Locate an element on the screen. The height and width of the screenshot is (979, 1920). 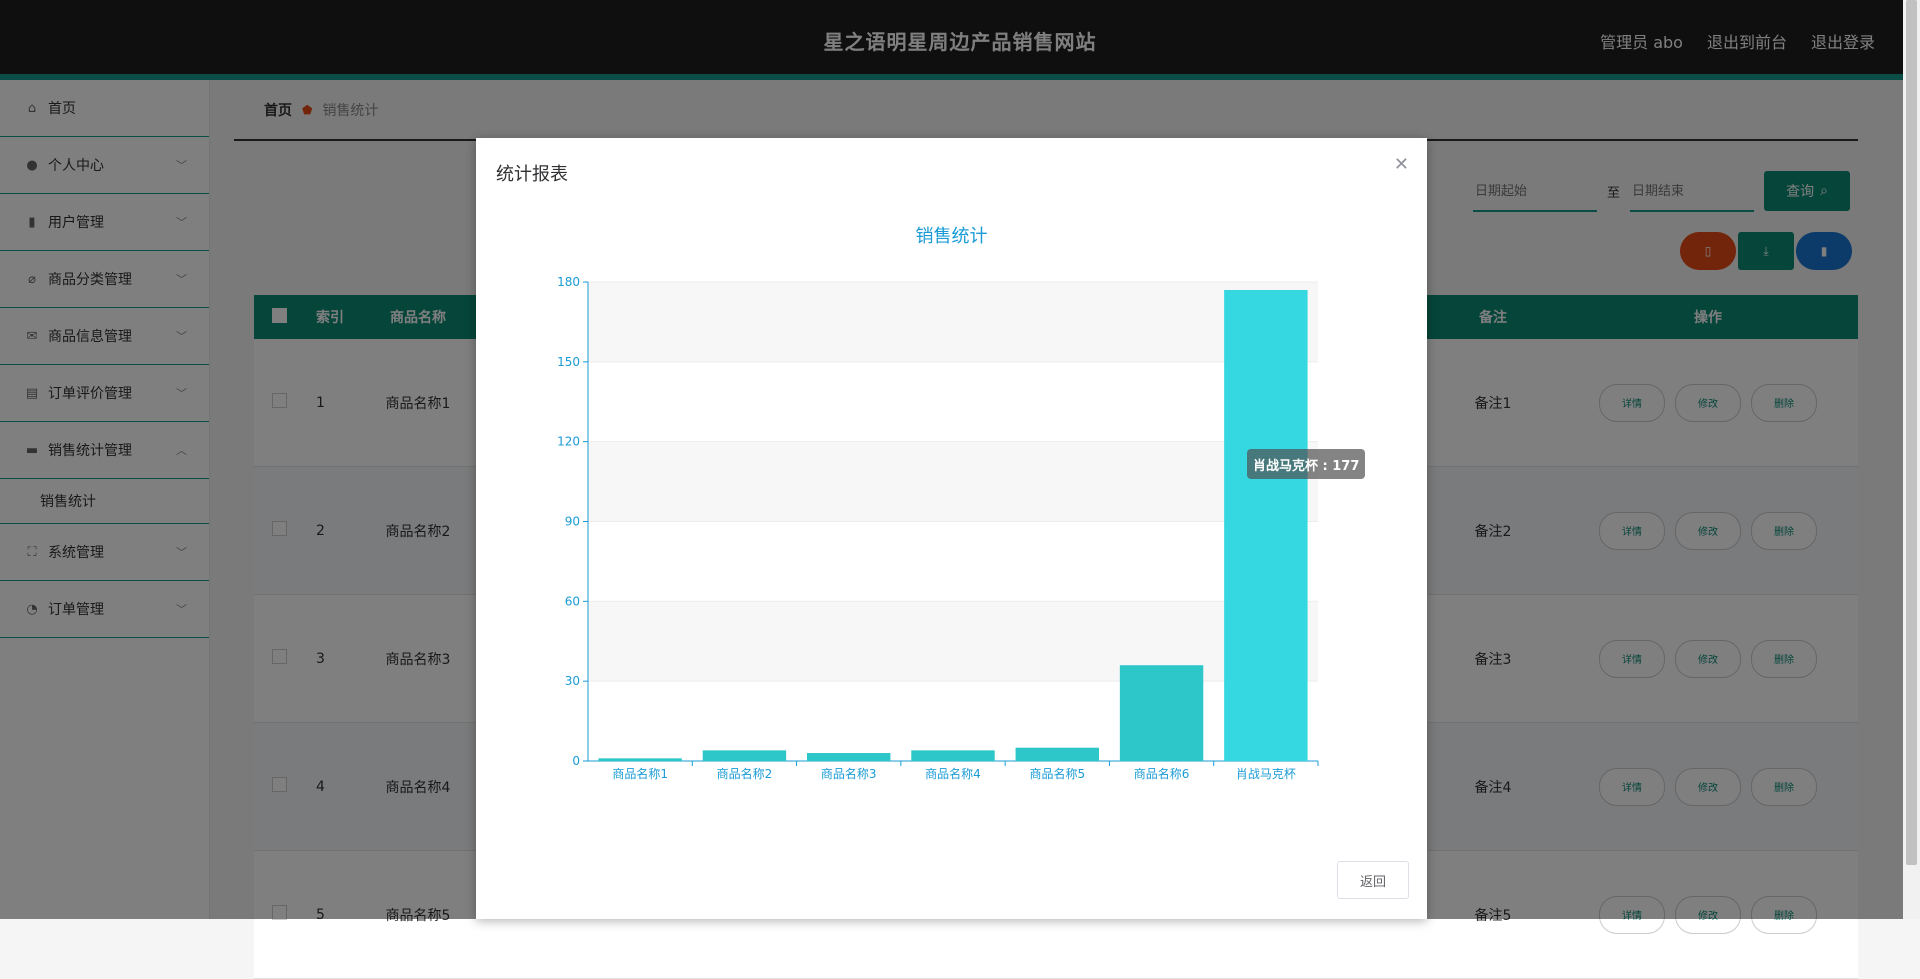
scrollbar-thumb is located at coordinates (1911, 432).